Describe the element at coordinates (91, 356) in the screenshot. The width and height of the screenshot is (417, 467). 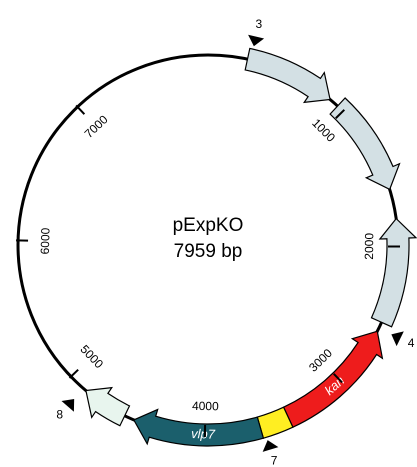
I see `tick-label: 5000` at that location.